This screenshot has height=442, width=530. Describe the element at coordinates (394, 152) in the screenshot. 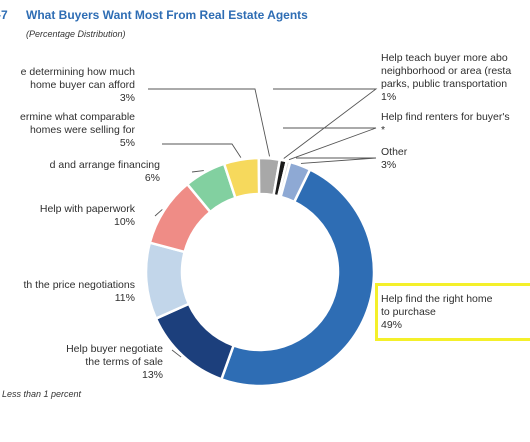

I see `slice-label-line: Other` at that location.